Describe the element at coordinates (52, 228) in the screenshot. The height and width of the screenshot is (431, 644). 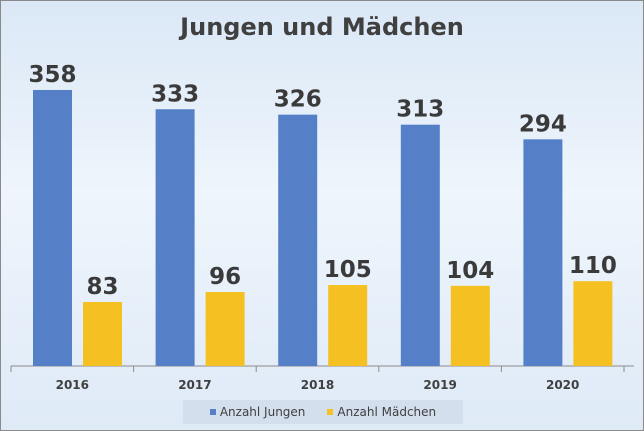
I see `bar-jungen-2016` at that location.